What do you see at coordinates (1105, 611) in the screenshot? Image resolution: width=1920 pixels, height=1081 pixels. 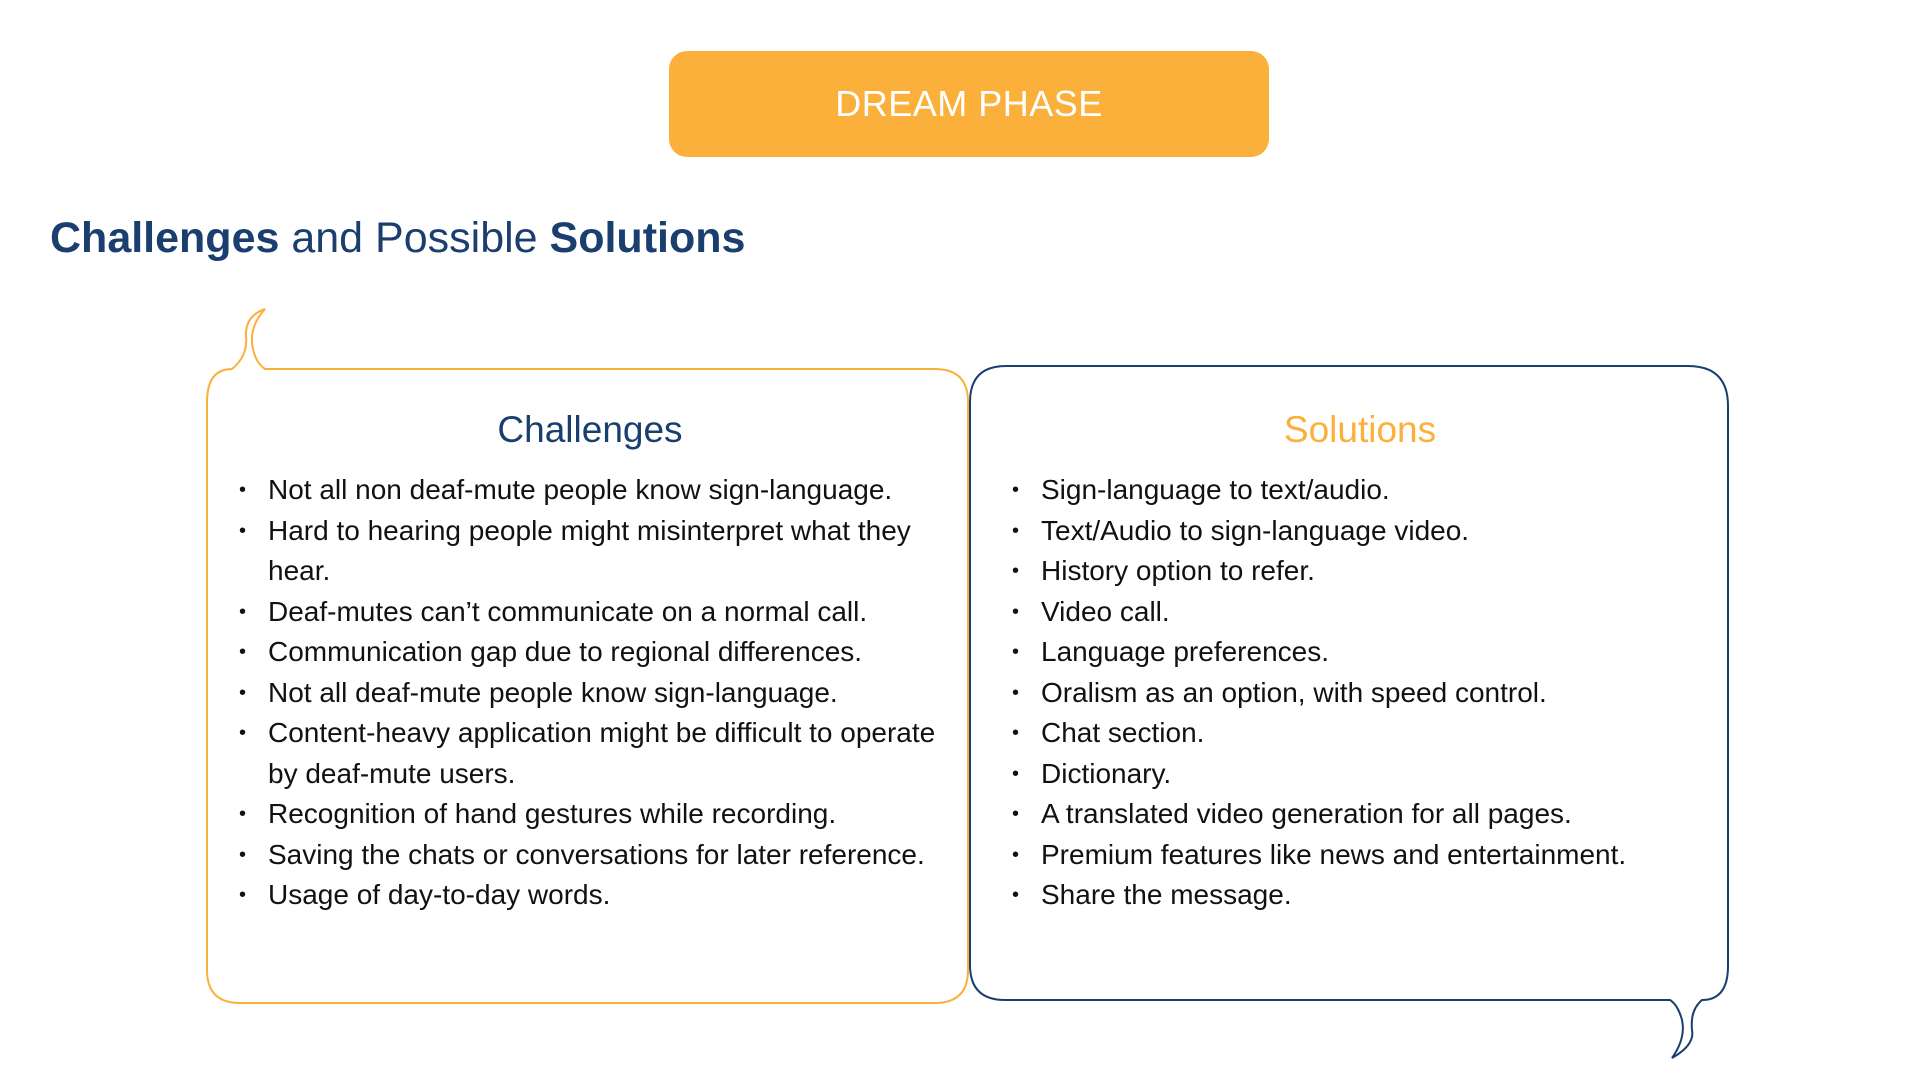 I see `solution-text: Video call.` at bounding box center [1105, 611].